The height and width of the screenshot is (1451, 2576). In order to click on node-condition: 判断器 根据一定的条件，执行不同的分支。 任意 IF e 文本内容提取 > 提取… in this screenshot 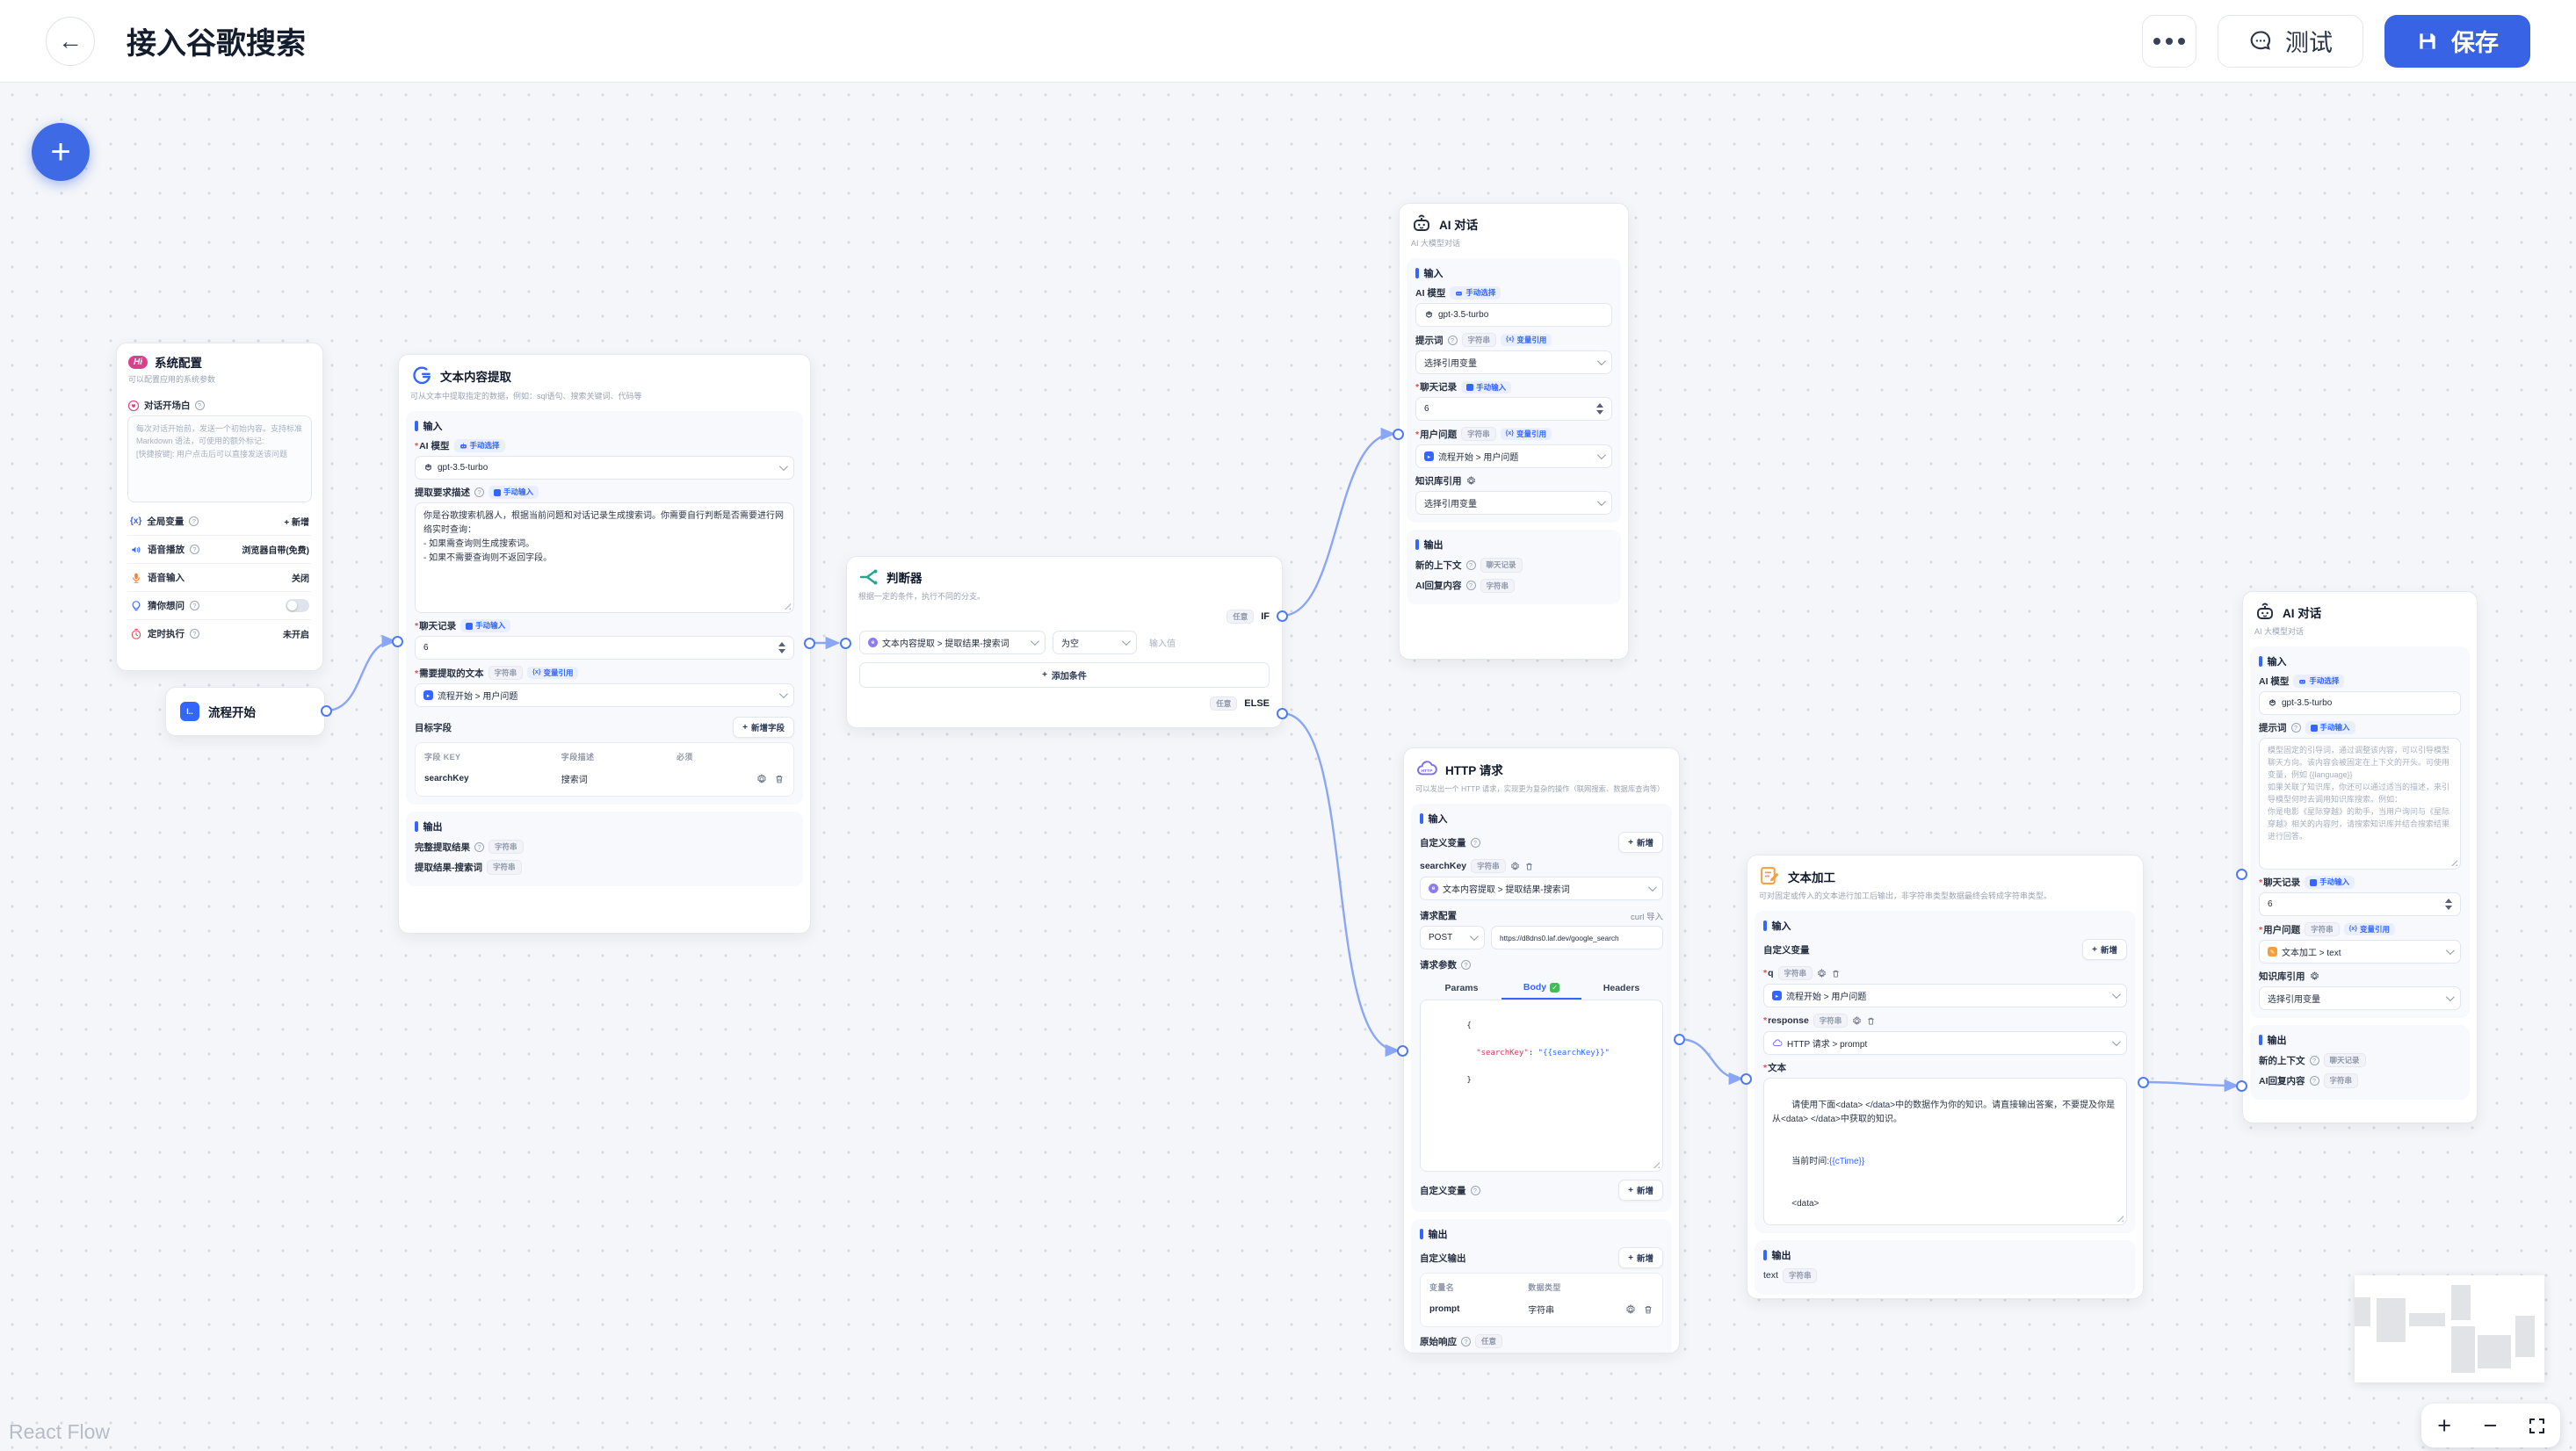, I will do `click(1064, 642)`.